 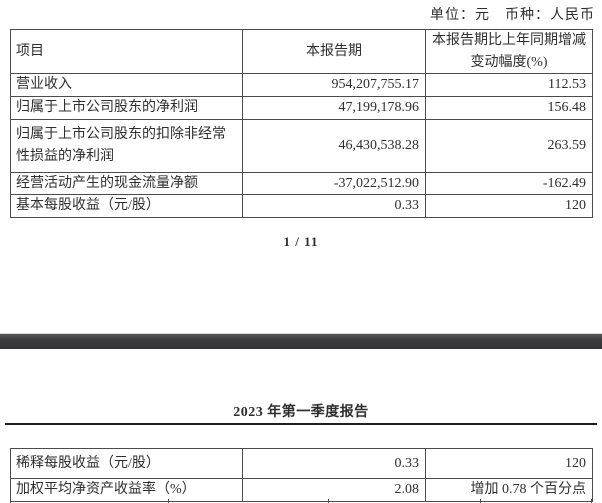 What do you see at coordinates (301, 341) in the screenshot?
I see `page-separator-bar` at bounding box center [301, 341].